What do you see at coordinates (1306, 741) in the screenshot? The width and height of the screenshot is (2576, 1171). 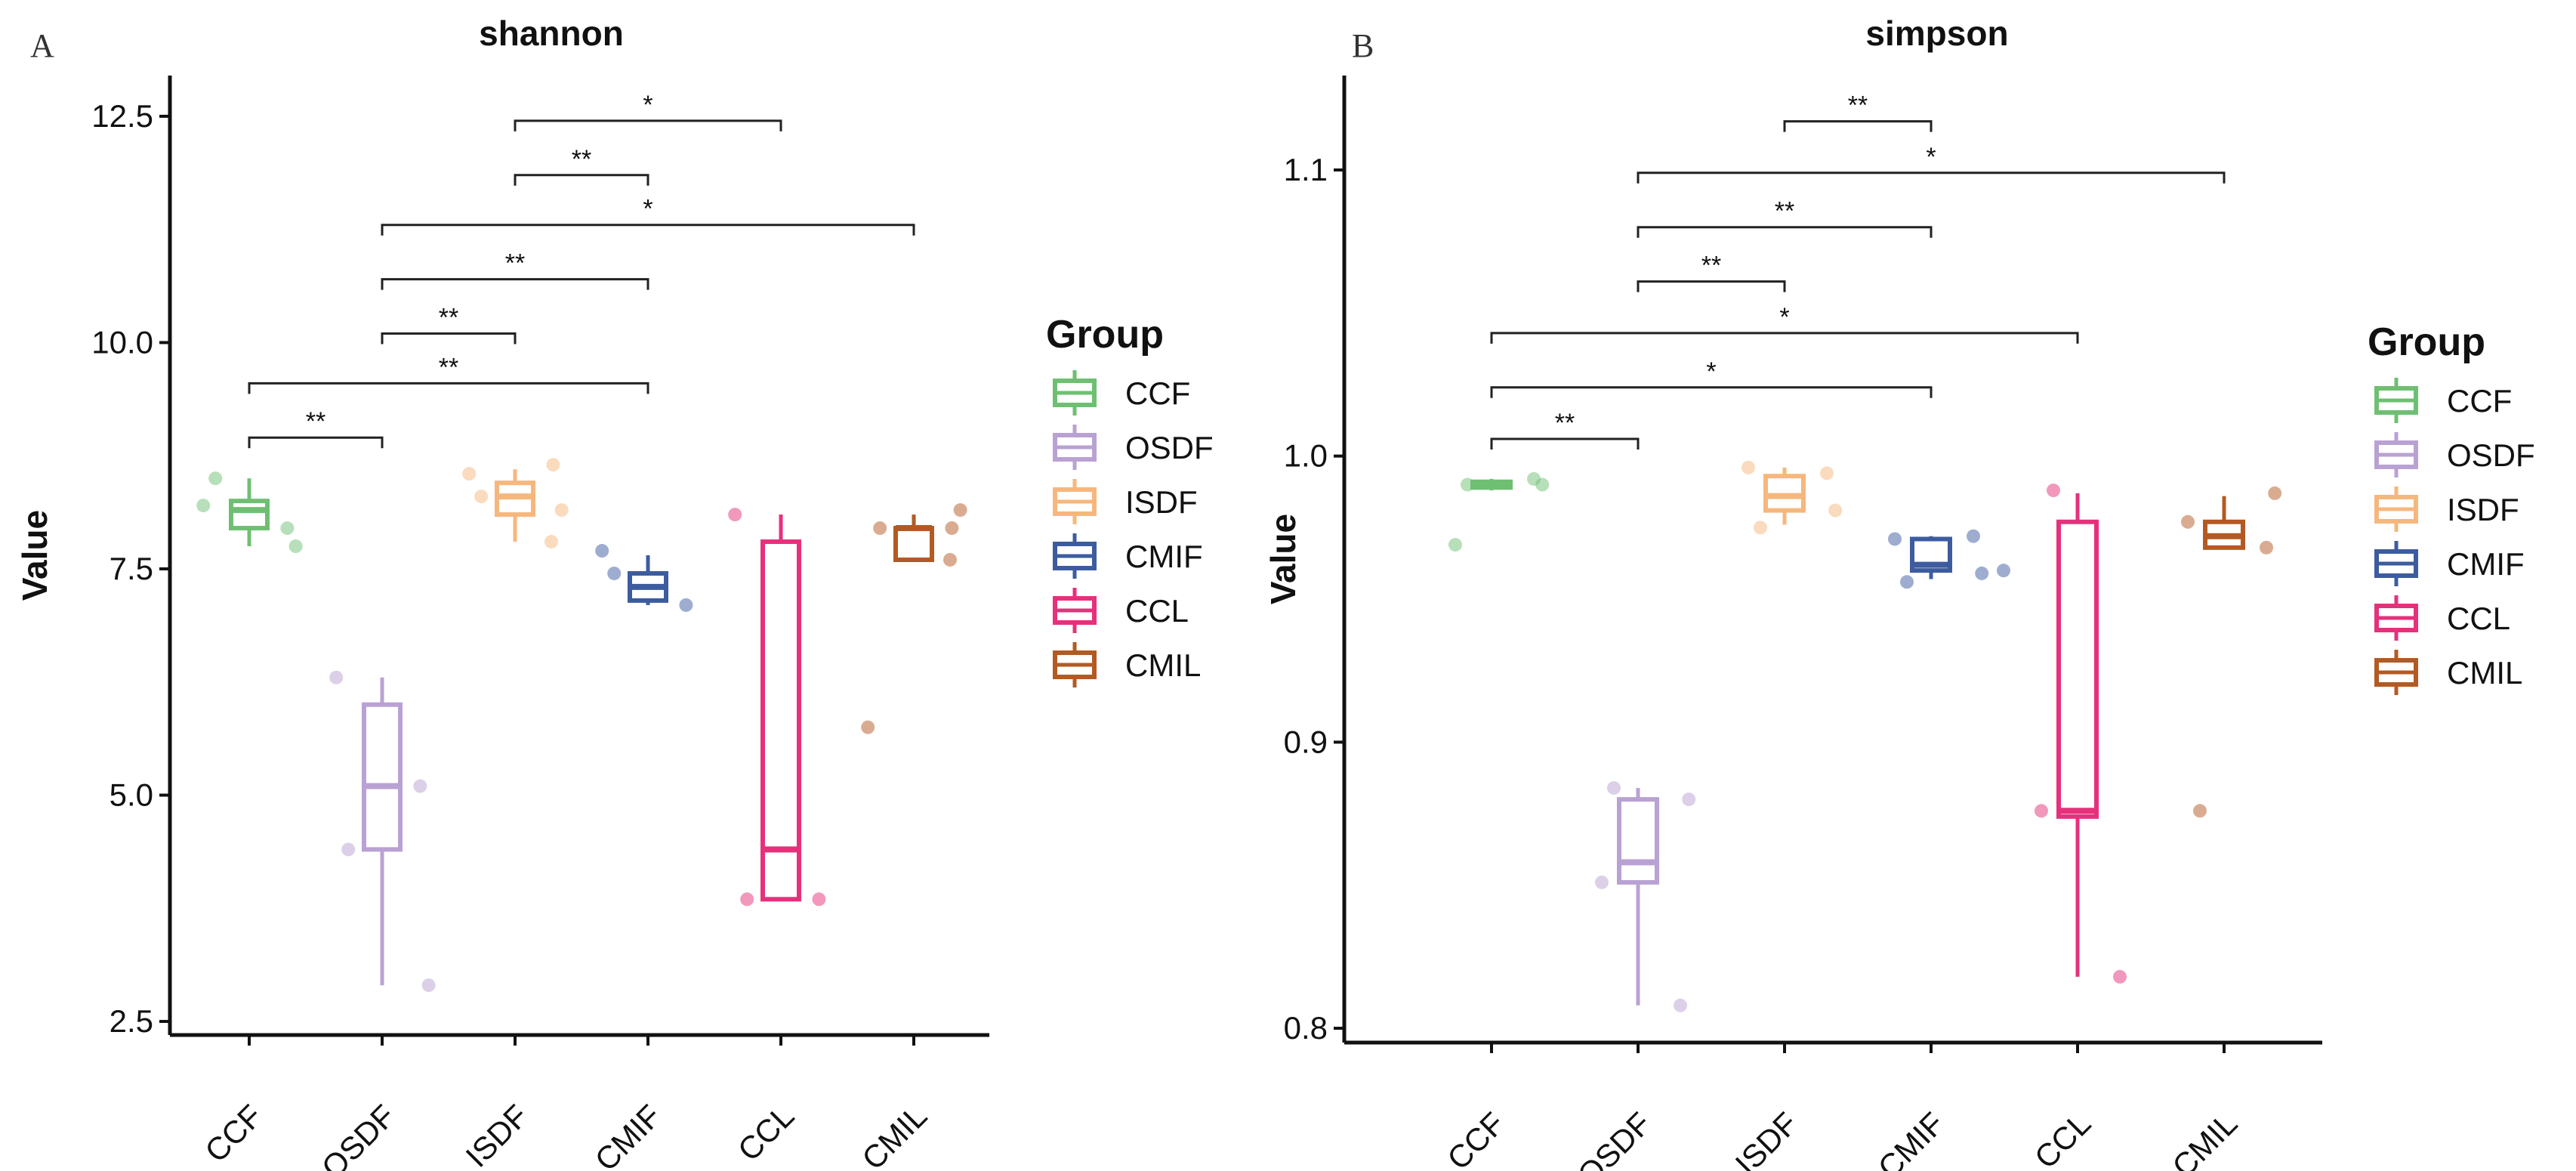 I see `y-tick-label: 0.9` at bounding box center [1306, 741].